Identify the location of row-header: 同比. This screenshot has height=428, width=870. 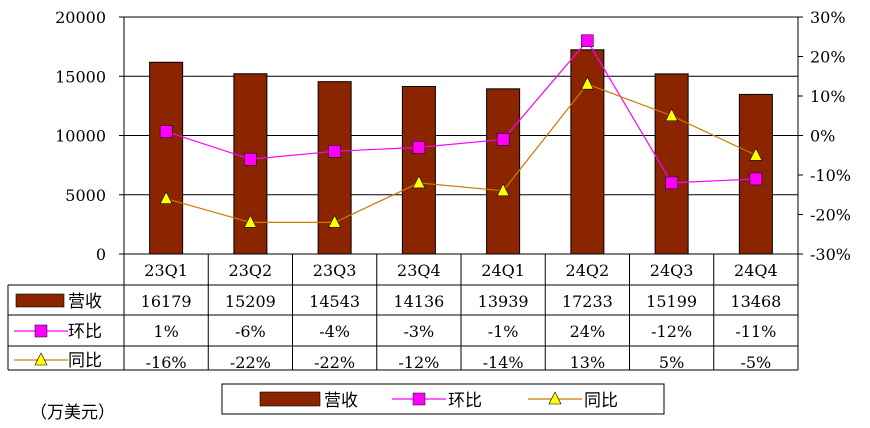
(85, 361).